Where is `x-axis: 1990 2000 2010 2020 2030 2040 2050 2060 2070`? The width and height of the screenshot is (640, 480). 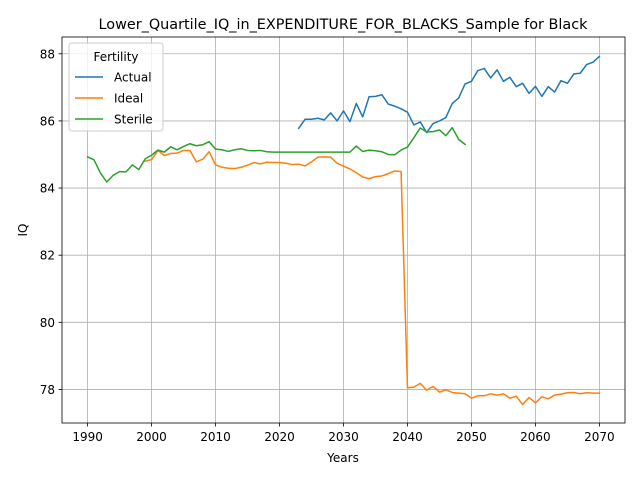
x-axis: 1990 2000 2010 2020 2030 2040 2050 2060 2070 is located at coordinates (343, 433).